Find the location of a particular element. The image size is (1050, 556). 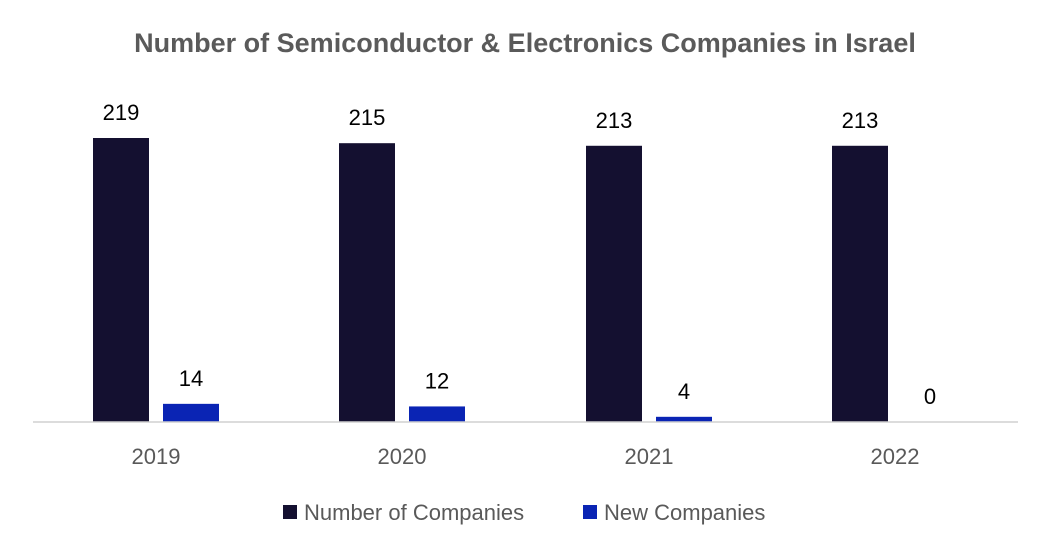

legend: Number of Companies New Companies is located at coordinates (524, 512).